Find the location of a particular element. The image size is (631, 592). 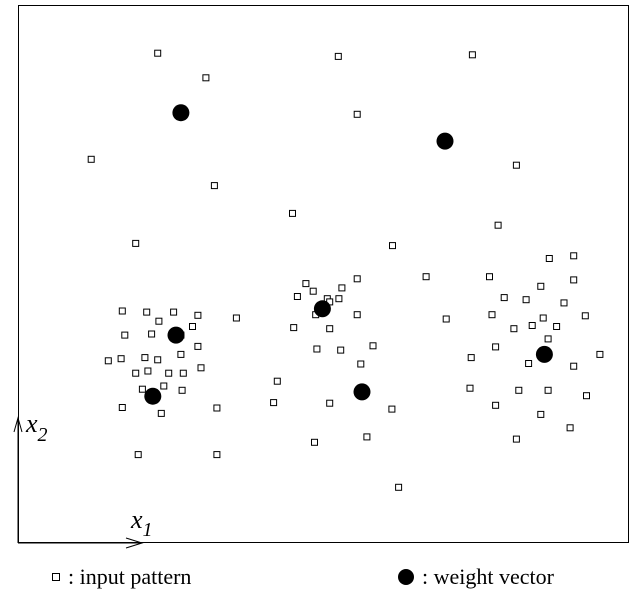

legend-weight-vector: : weight vector is located at coordinates (476, 577).